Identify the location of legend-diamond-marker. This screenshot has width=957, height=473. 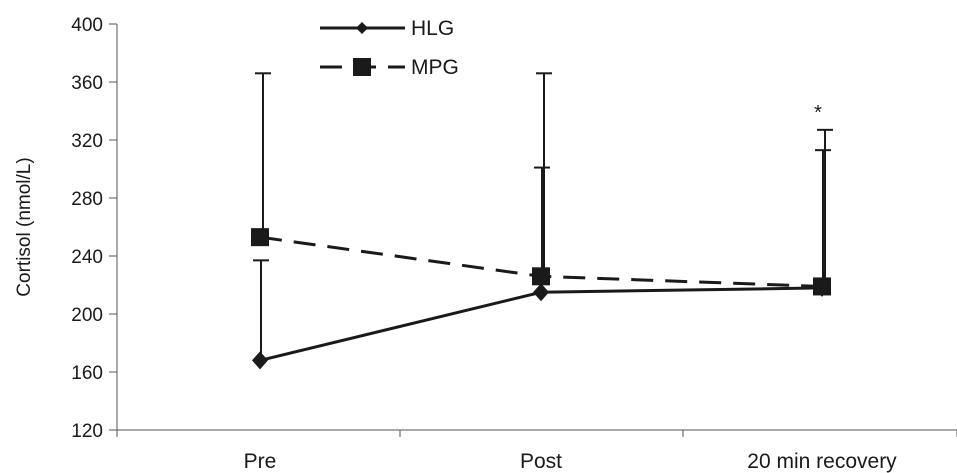
(362, 28).